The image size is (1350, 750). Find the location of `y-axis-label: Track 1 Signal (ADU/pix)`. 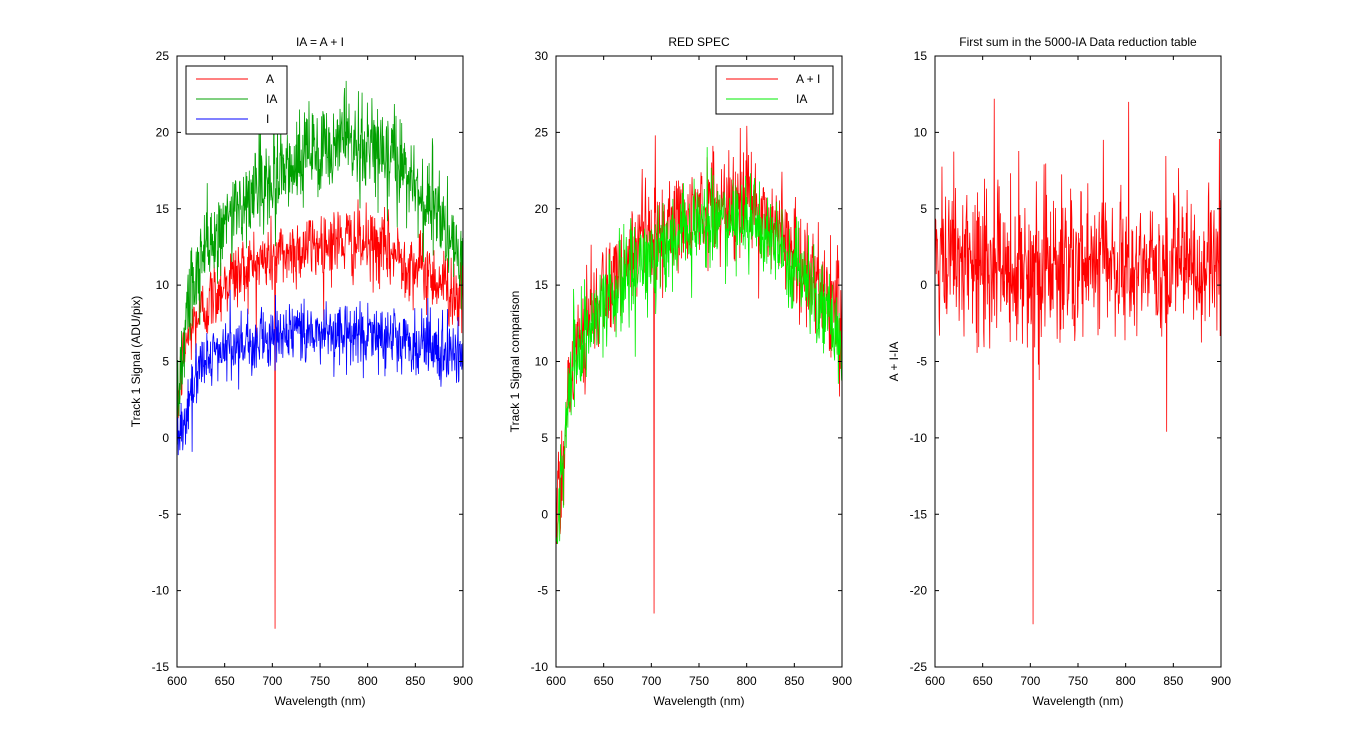

y-axis-label: Track 1 Signal (ADU/pix) is located at coordinates (136, 362).